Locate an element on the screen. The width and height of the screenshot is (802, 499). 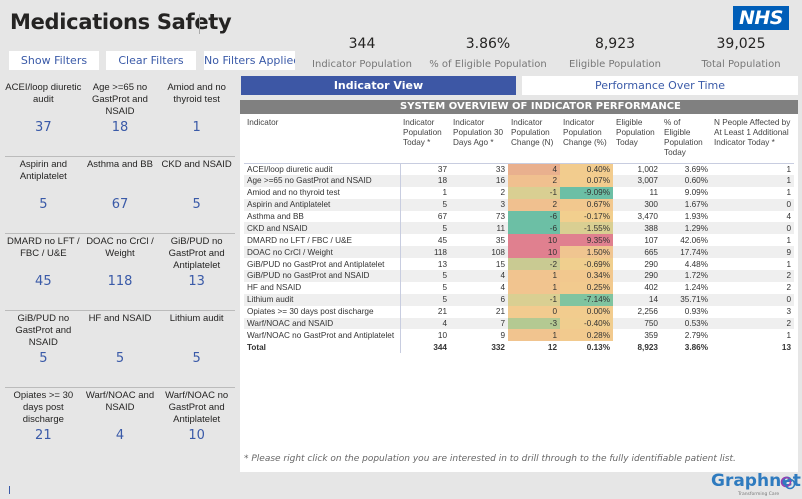
show-filters-button: Show Filters is located at coordinates (54, 60).